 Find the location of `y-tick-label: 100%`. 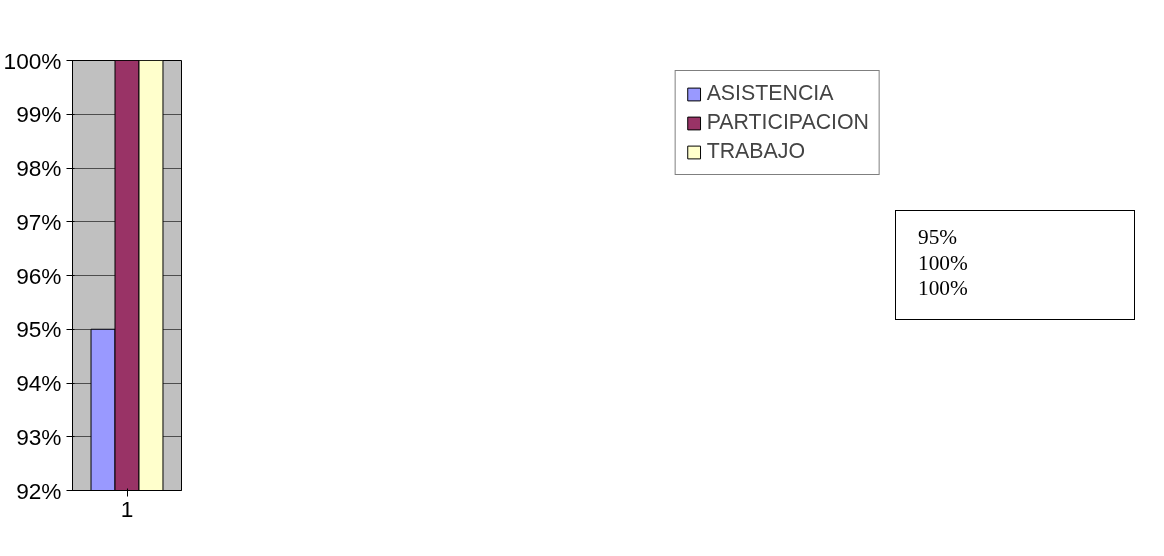

y-tick-label: 100% is located at coordinates (32, 60).